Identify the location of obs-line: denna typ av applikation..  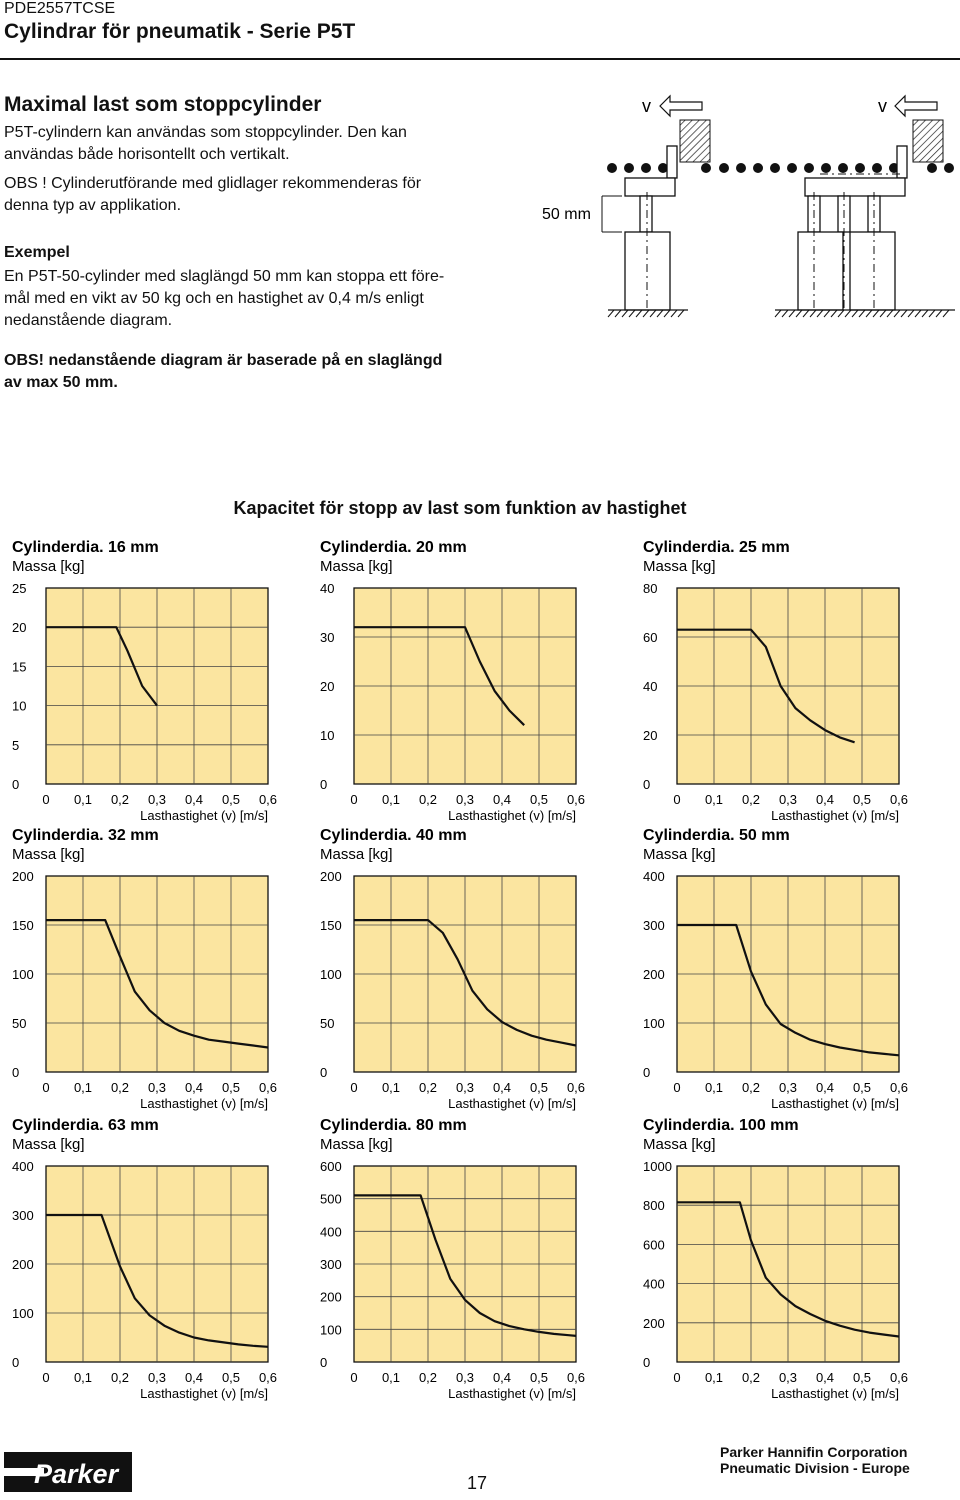
(93, 205).